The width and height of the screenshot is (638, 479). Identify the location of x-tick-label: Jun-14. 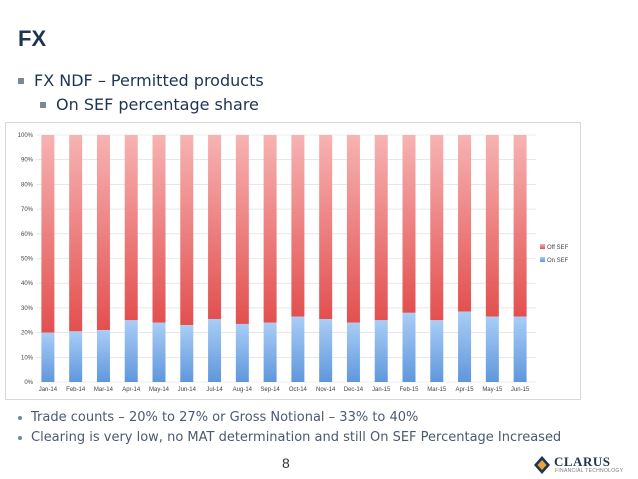
(187, 390).